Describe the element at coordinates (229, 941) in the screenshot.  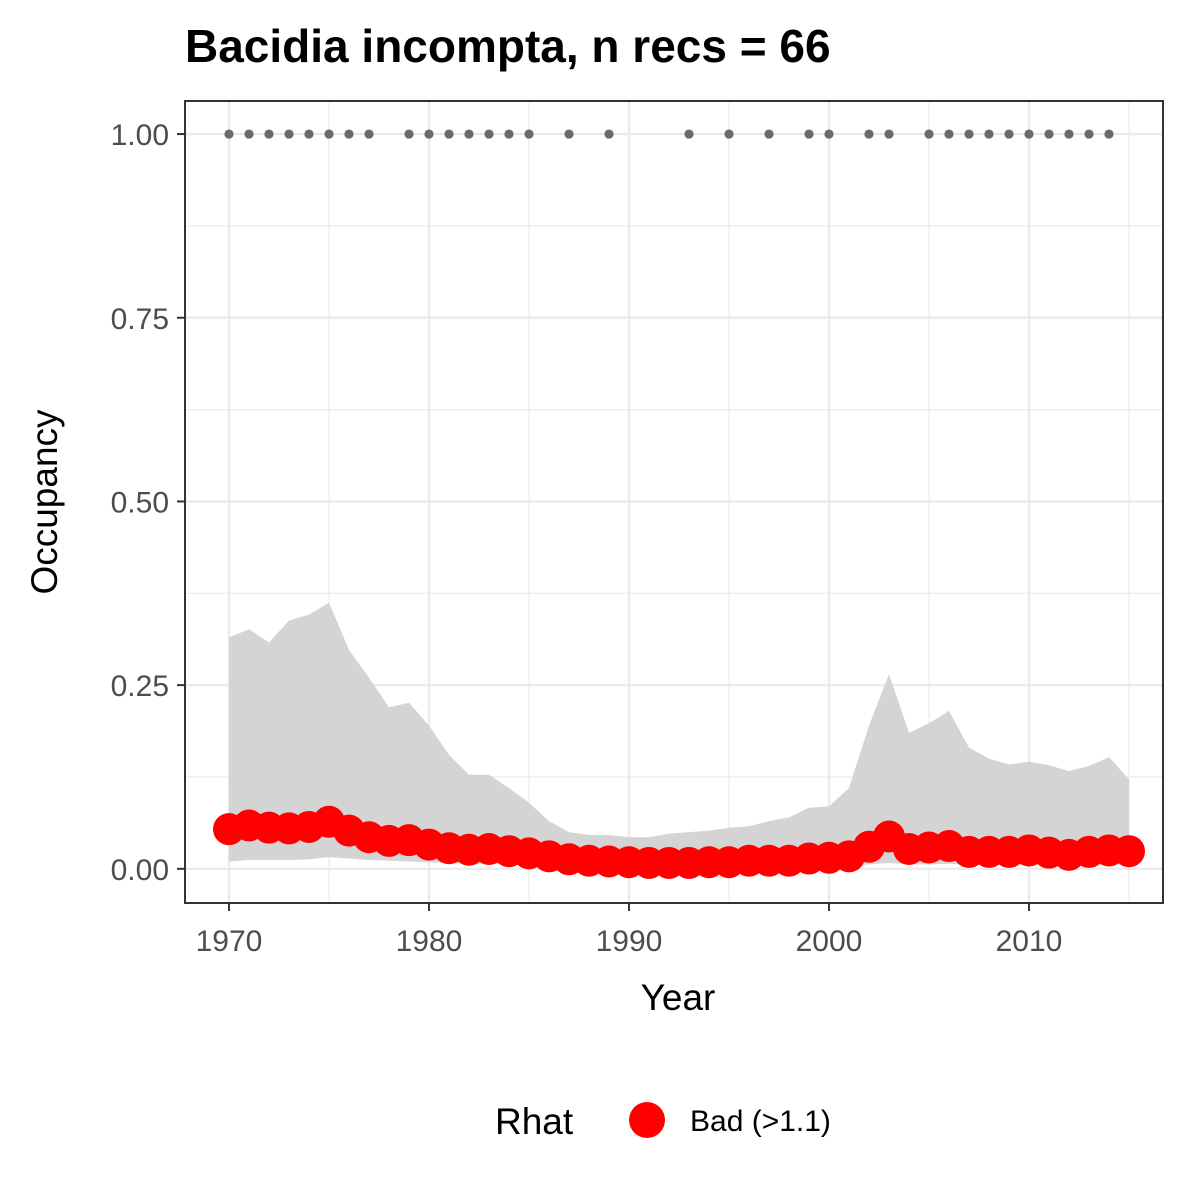
I see `x-tick-label: 1970` at that location.